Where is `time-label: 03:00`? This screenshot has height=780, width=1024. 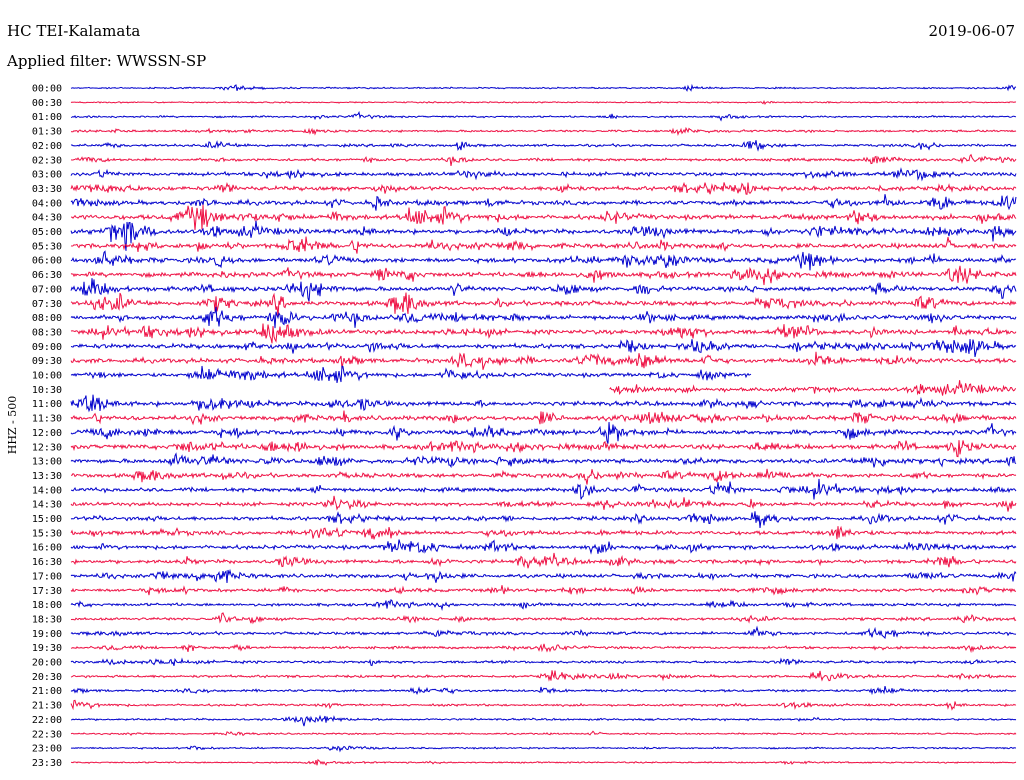 time-label: 03:00 is located at coordinates (47, 175).